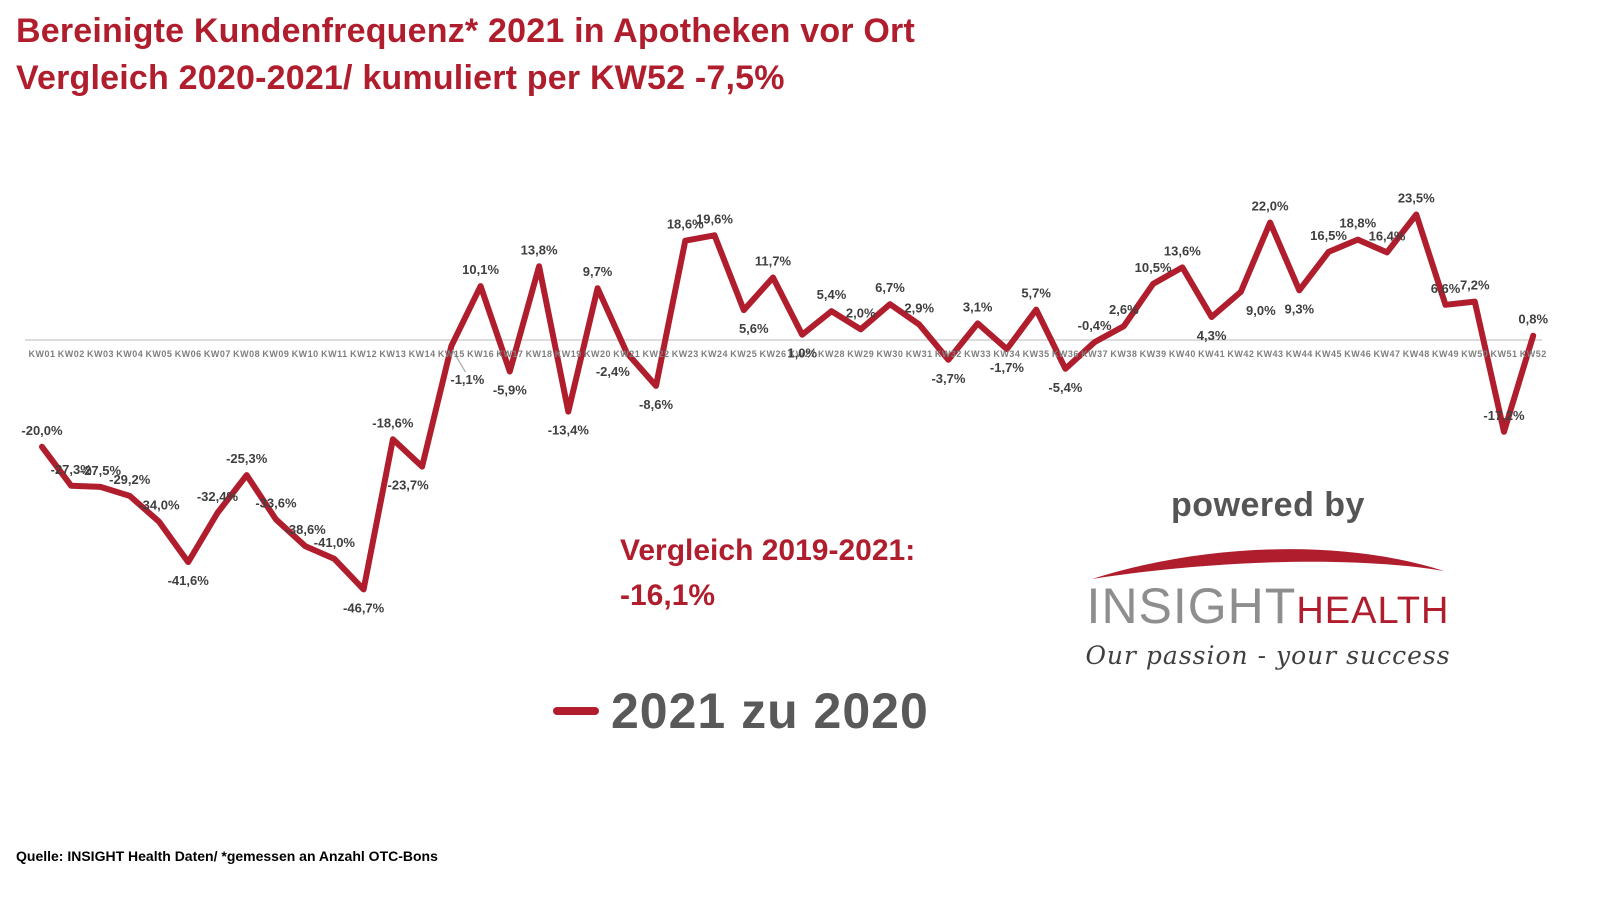 Image resolution: width=1600 pixels, height=900 pixels. Describe the element at coordinates (685, 354) in the screenshot. I see `x-axis-label-KW23: KW23` at that location.